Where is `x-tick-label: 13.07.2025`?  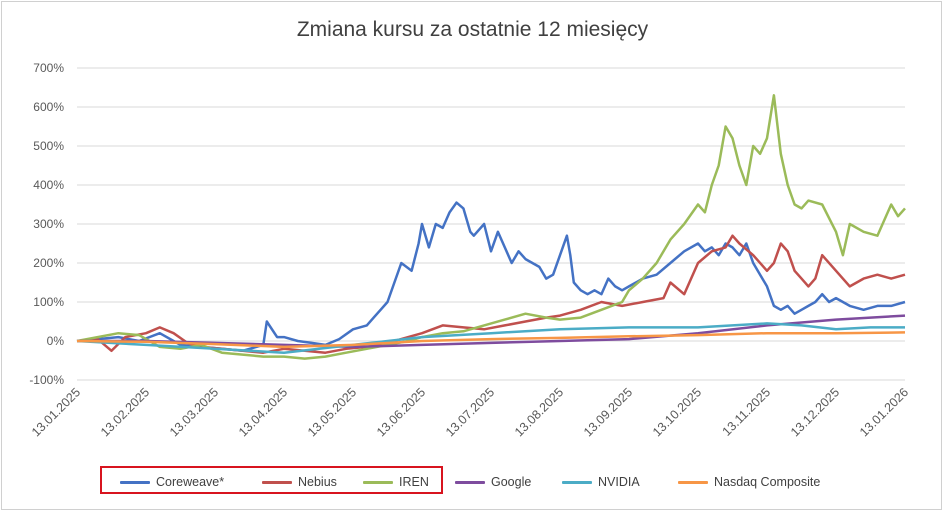 x-tick-label: 13.07.2025 is located at coordinates (470, 412).